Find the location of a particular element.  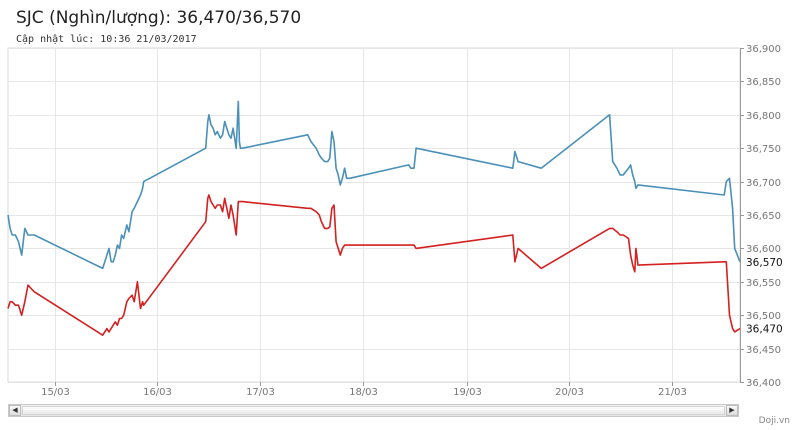

x-tick-label: 17/03 is located at coordinates (260, 392).